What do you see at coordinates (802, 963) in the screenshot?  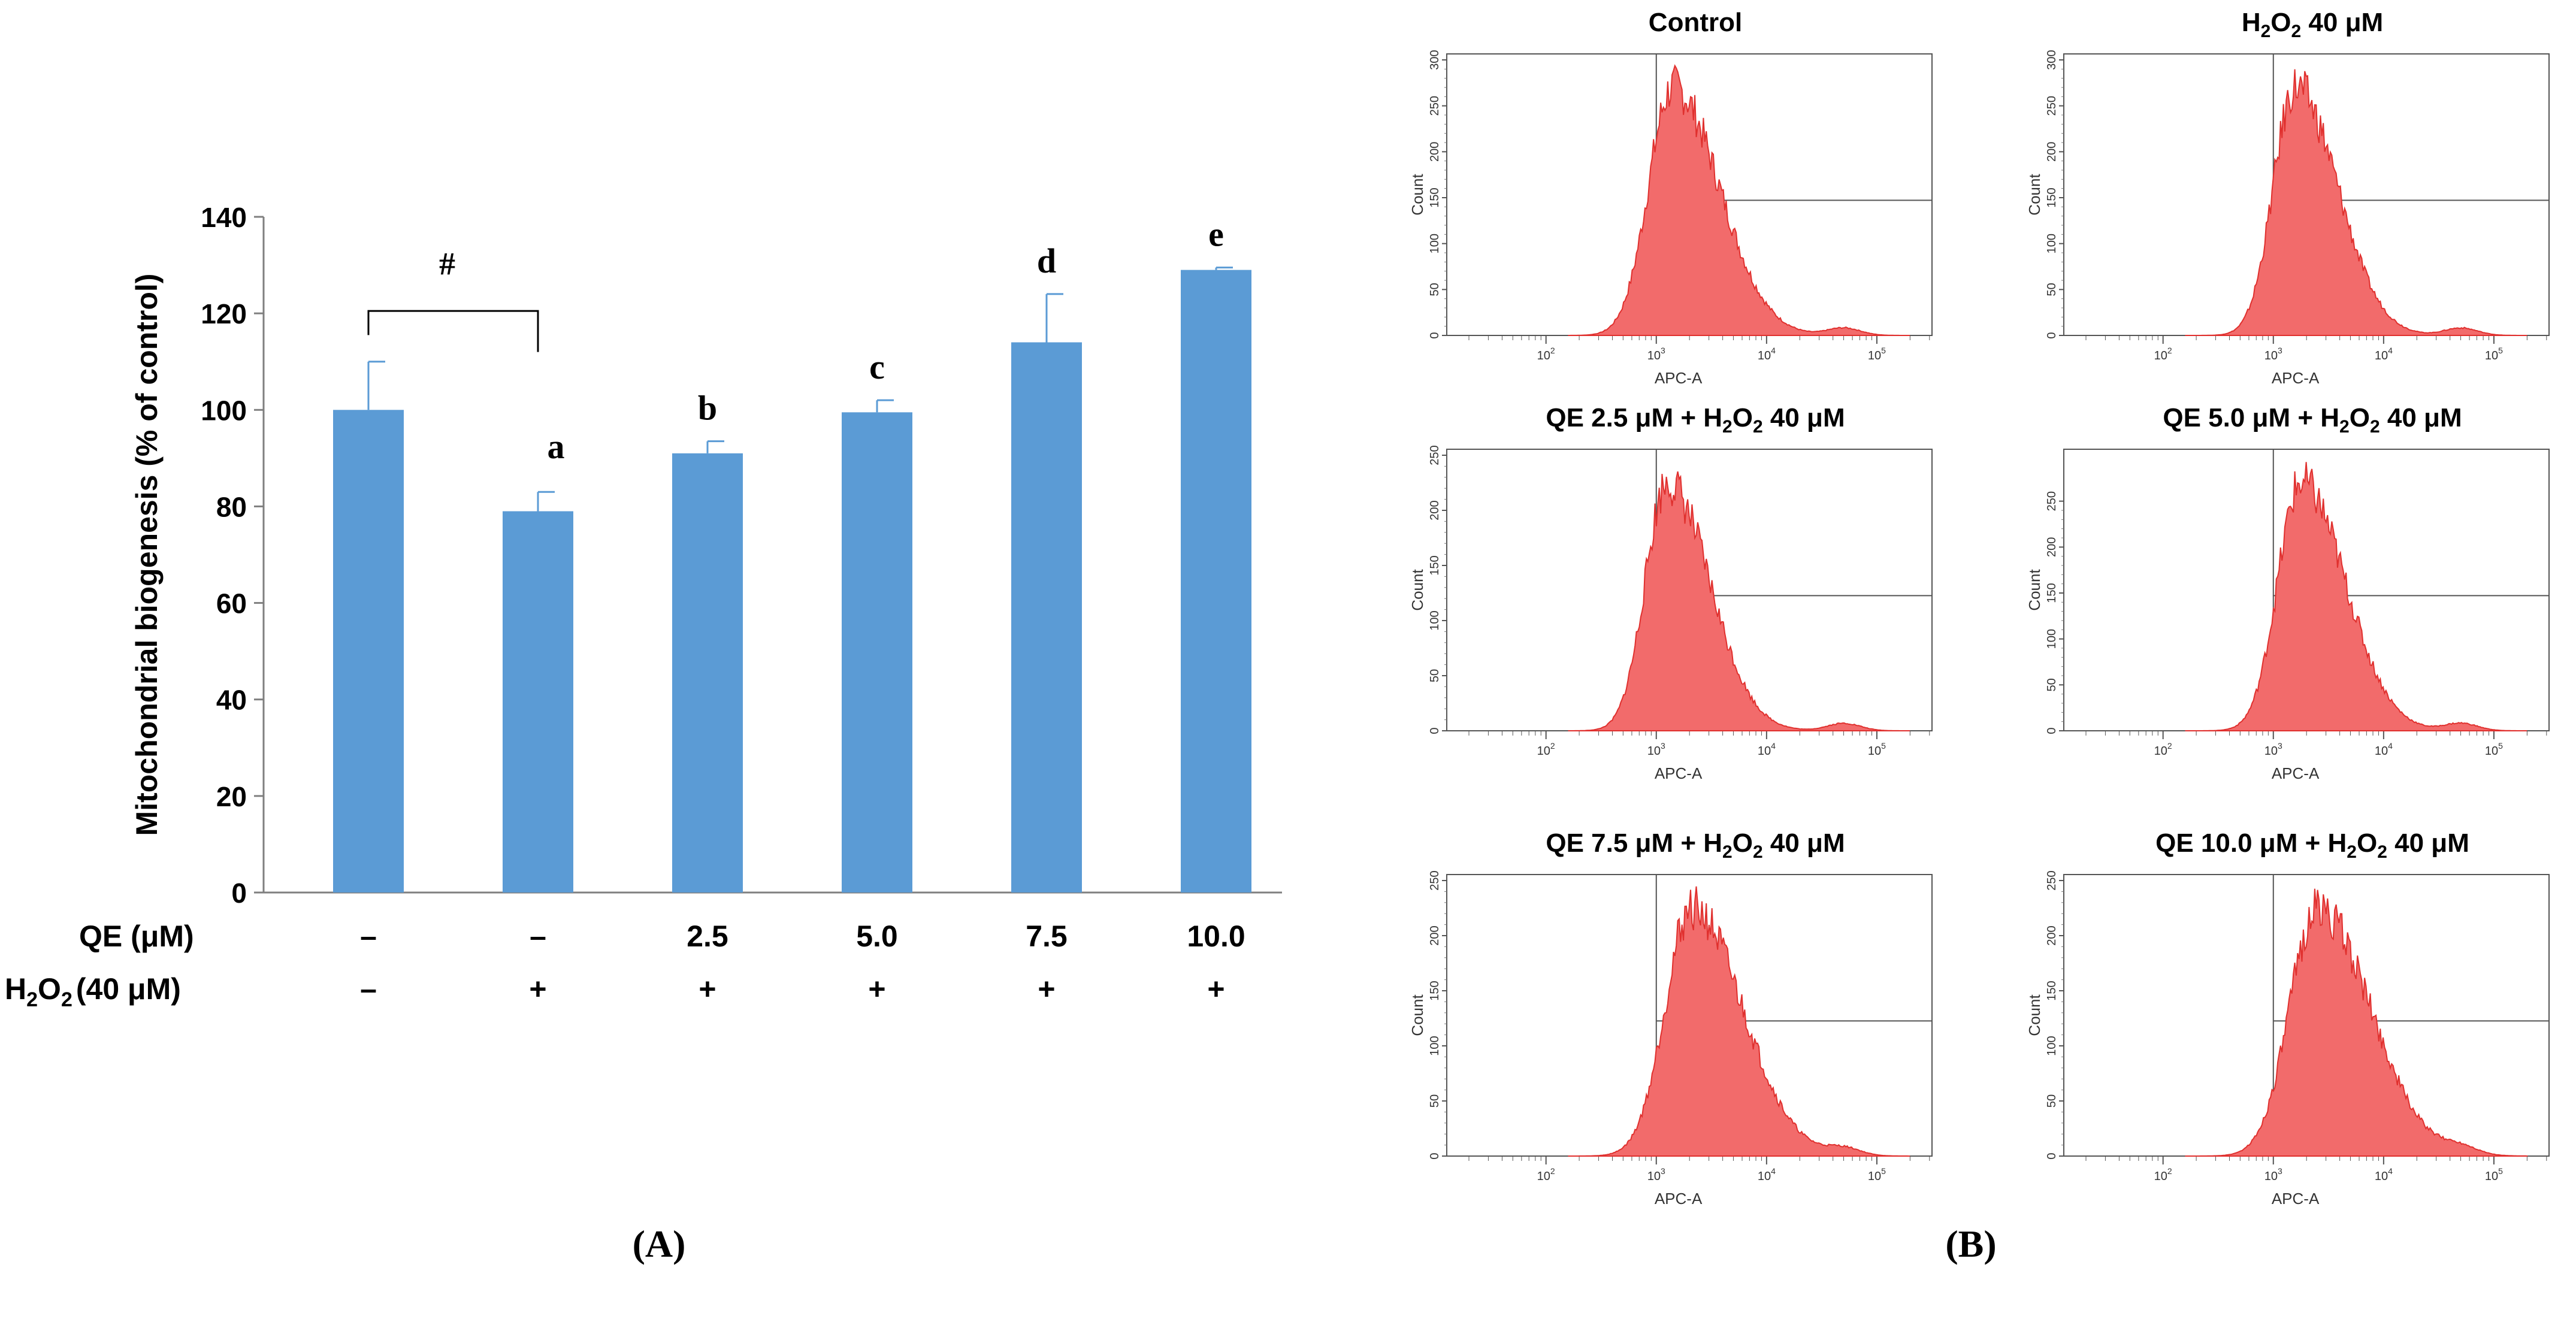 I see `treatment-values: – – 2.5 5.0 7.5 10.0 – + + + + +` at bounding box center [802, 963].